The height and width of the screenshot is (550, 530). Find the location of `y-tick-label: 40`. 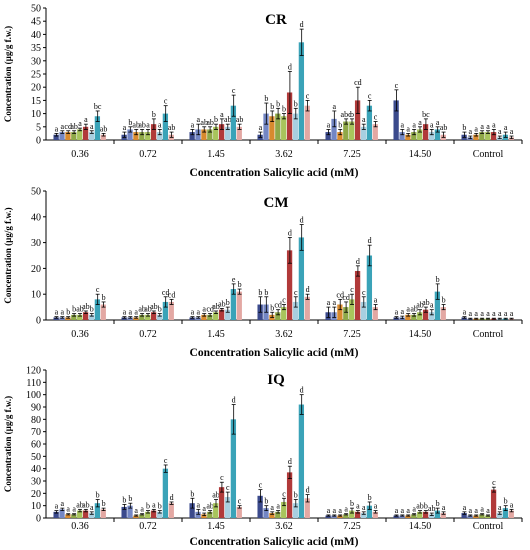

y-tick-label: 40 is located at coordinates (36, 217).